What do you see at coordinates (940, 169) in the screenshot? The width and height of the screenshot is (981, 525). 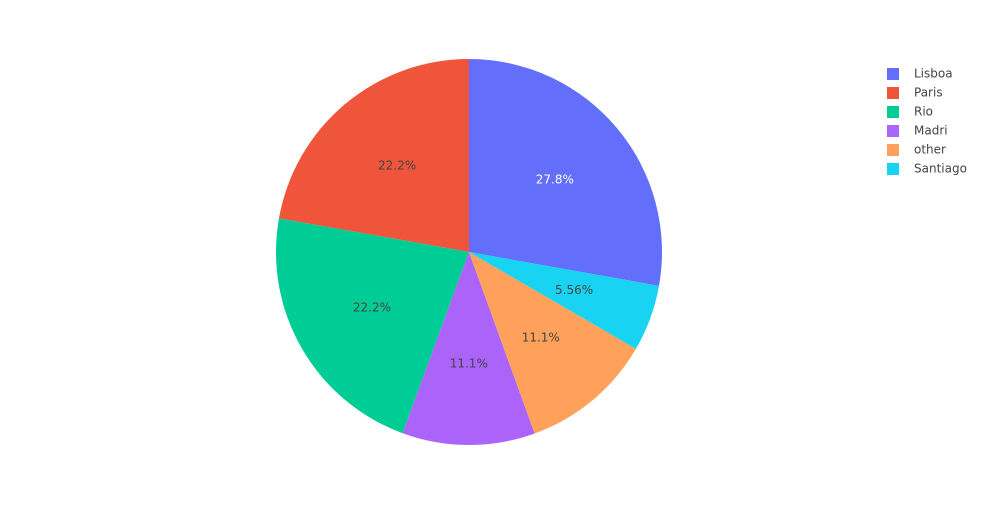 I see `legend-label: Santiago` at bounding box center [940, 169].